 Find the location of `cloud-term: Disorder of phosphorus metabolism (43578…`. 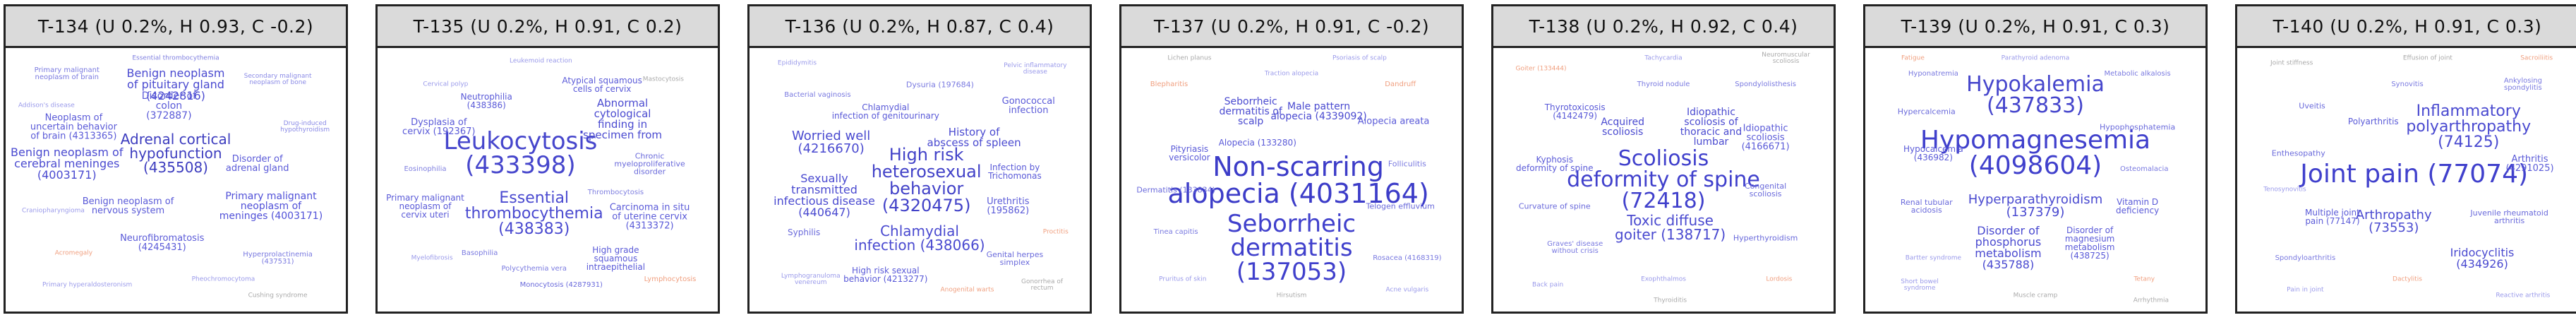

cloud-term: Disorder of phosphorus metabolism (43578… is located at coordinates (2008, 248).